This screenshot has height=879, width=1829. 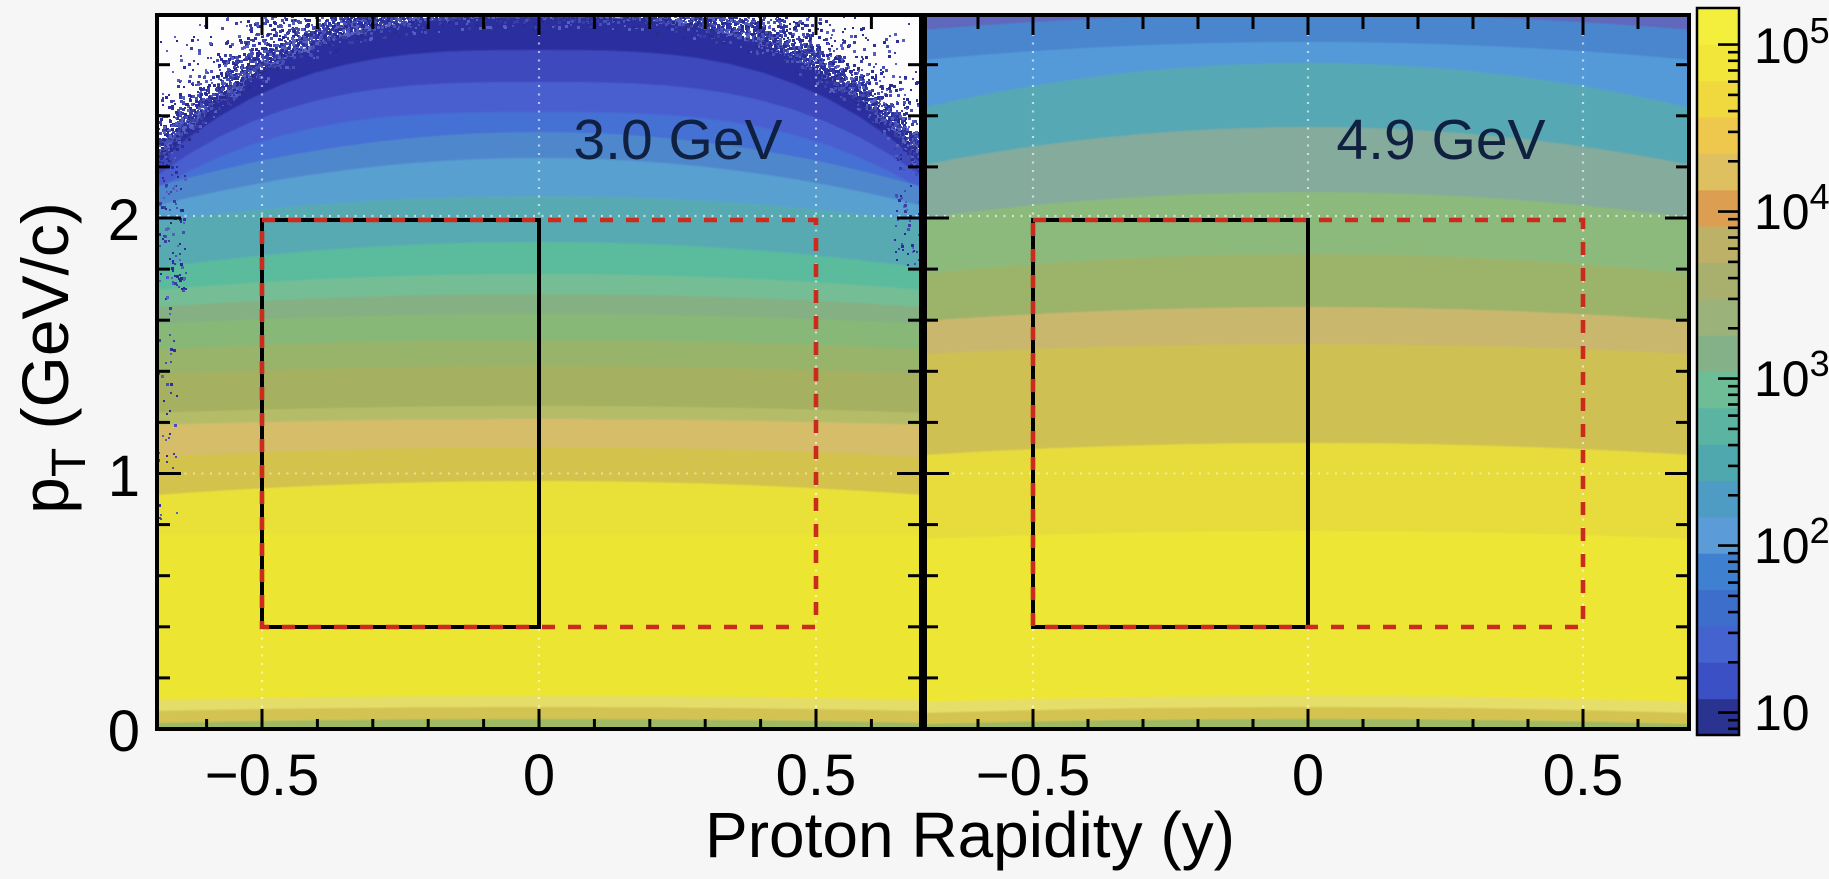 What do you see at coordinates (124, 476) in the screenshot?
I see `svg-text: 1` at bounding box center [124, 476].